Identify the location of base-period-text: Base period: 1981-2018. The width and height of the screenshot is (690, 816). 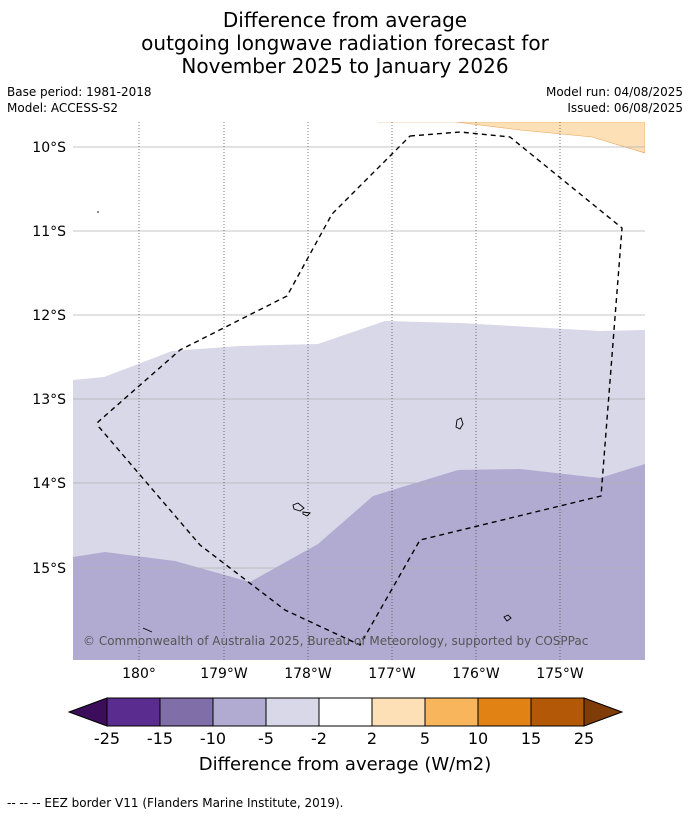
(79, 92).